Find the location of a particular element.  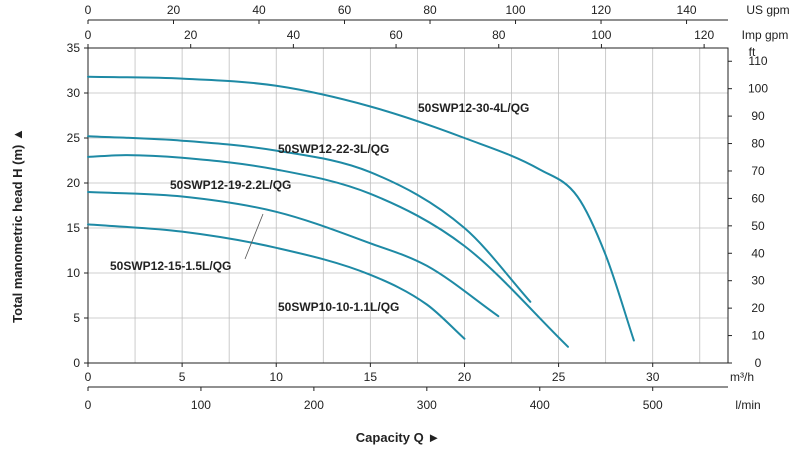

curve-50swp10-10-1-1l is located at coordinates (276, 281).